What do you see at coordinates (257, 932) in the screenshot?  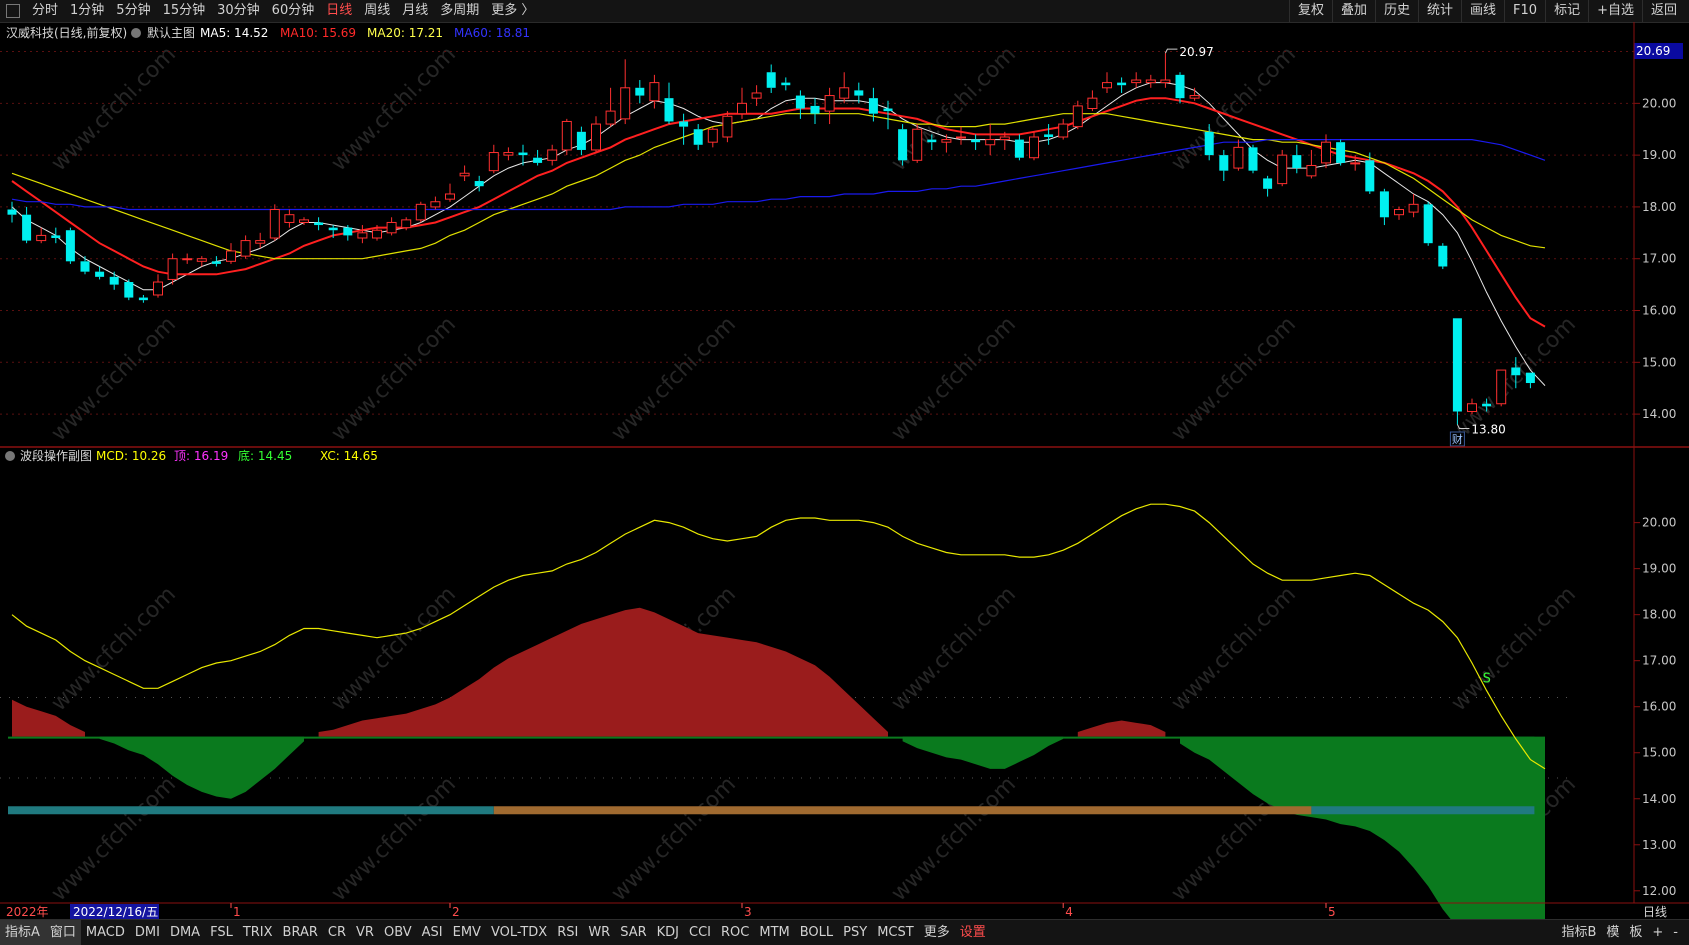 I see `indicator-tab: TRIX` at bounding box center [257, 932].